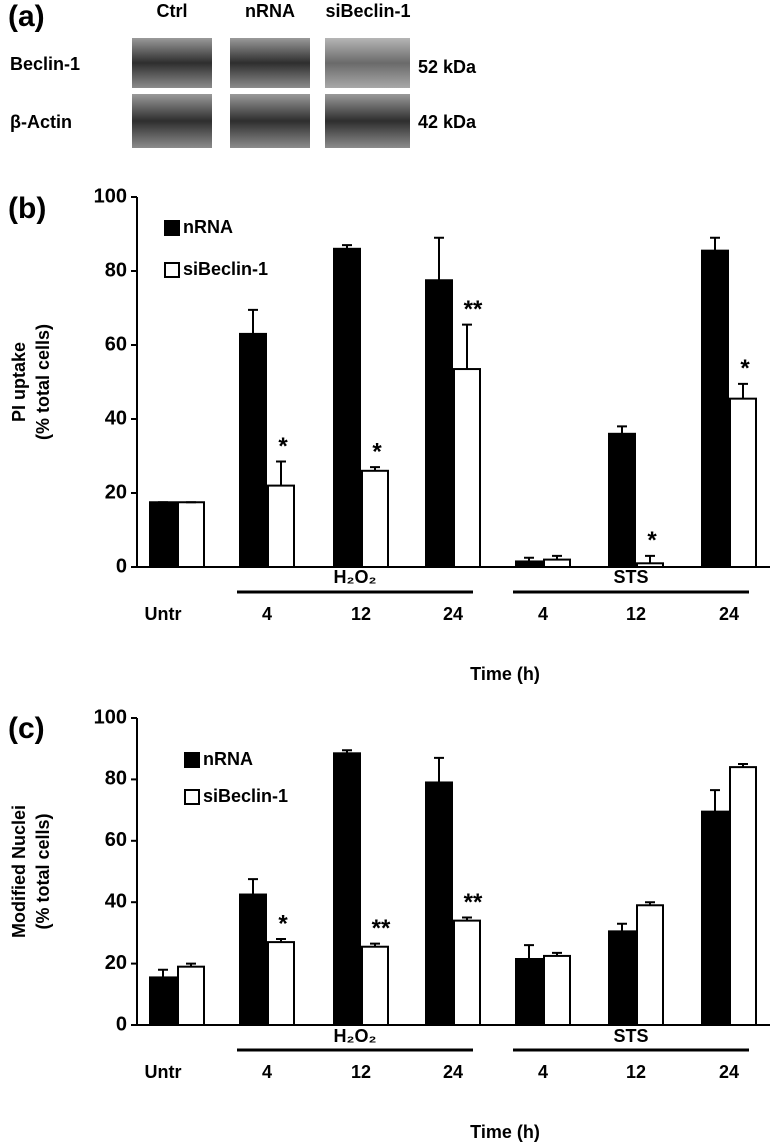 The height and width of the screenshot is (1146, 774). What do you see at coordinates (367, 11) in the screenshot?
I see `lane-label: siBeclin-1` at bounding box center [367, 11].